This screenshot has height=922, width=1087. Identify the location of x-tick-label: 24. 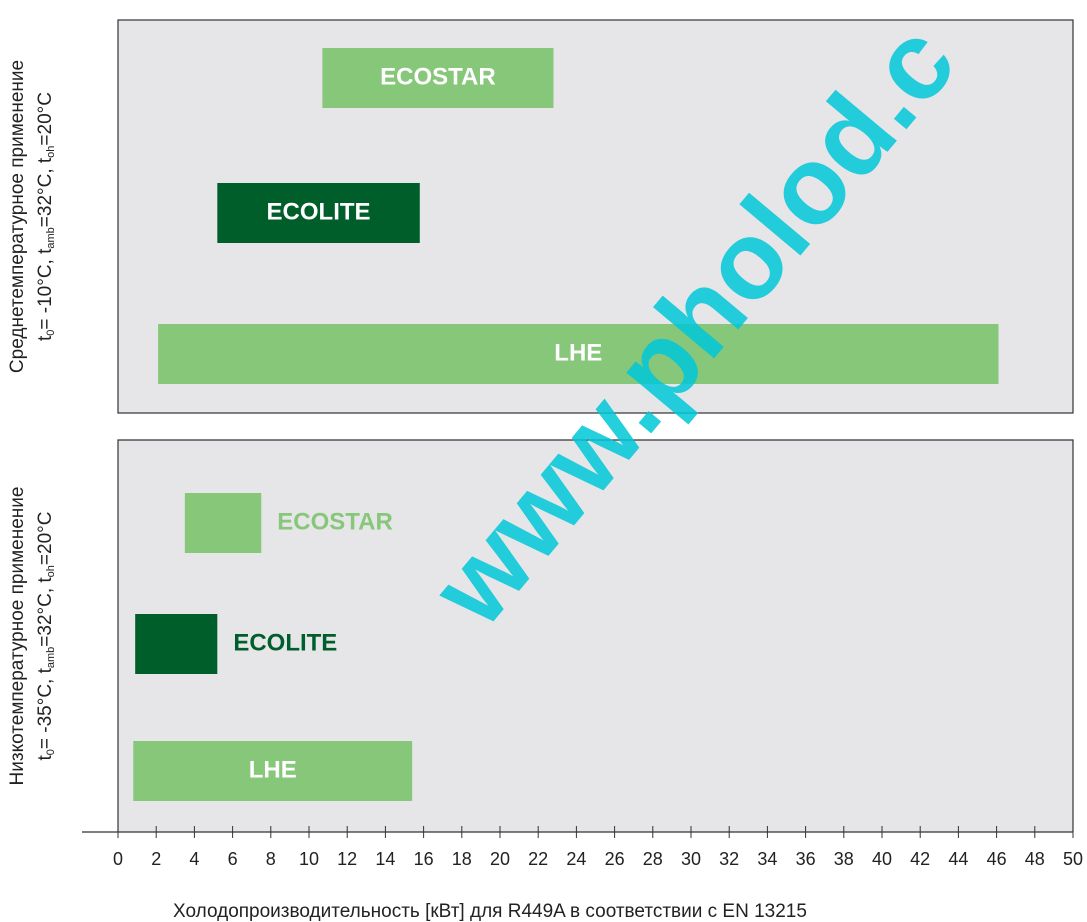
(576, 859).